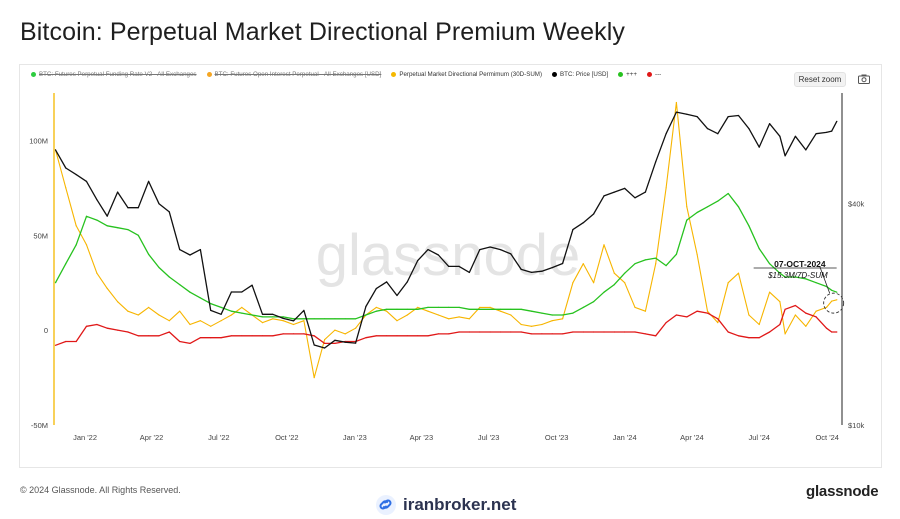 Image resolution: width=900 pixels, height=519 pixels. I want to click on x-tick-label: Jan '22, so click(85, 437).